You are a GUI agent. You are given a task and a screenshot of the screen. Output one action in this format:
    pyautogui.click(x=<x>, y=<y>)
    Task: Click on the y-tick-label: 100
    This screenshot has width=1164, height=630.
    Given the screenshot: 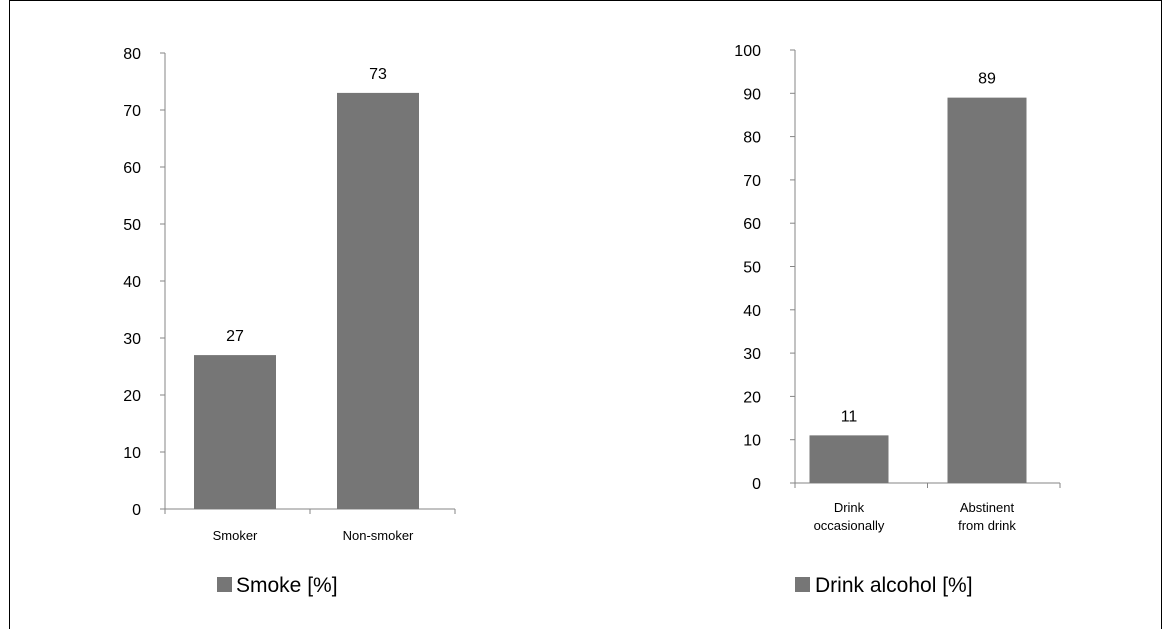 What is the action you would take?
    pyautogui.click(x=747, y=51)
    